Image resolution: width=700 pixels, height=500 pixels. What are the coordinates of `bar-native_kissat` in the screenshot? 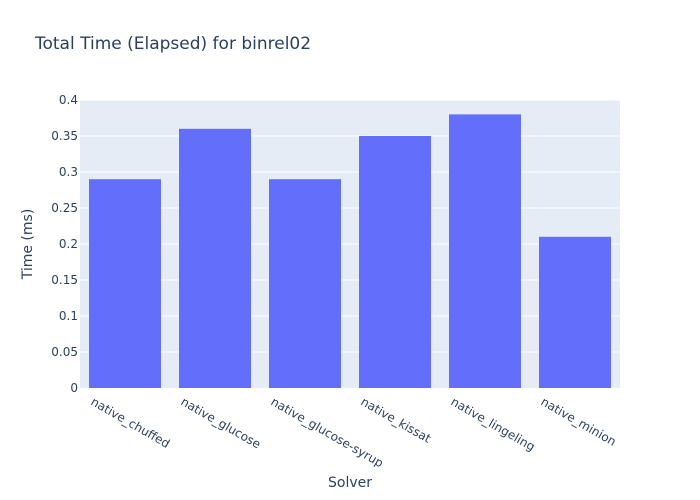 It's located at (395, 262).